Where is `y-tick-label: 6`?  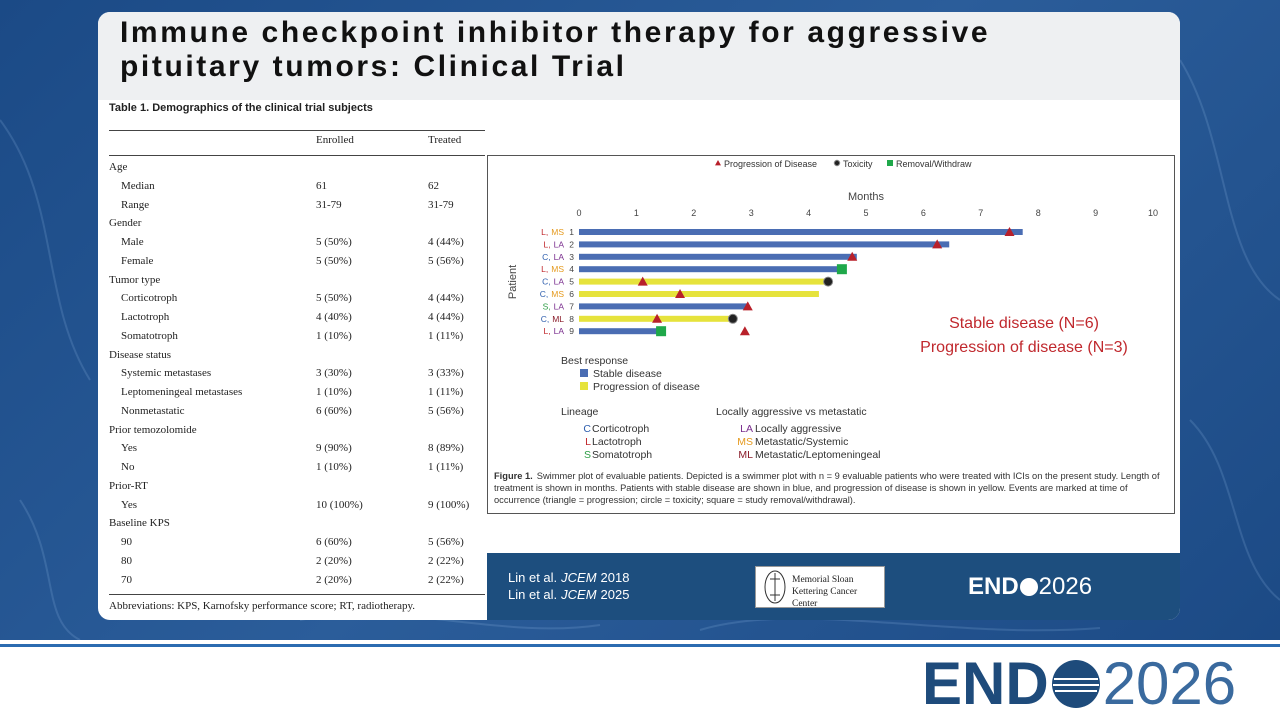 y-tick-label: 6 is located at coordinates (571, 294).